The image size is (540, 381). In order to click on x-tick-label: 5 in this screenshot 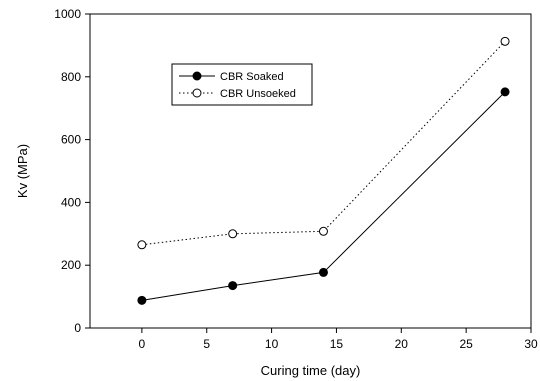, I will do `click(206, 344)`.